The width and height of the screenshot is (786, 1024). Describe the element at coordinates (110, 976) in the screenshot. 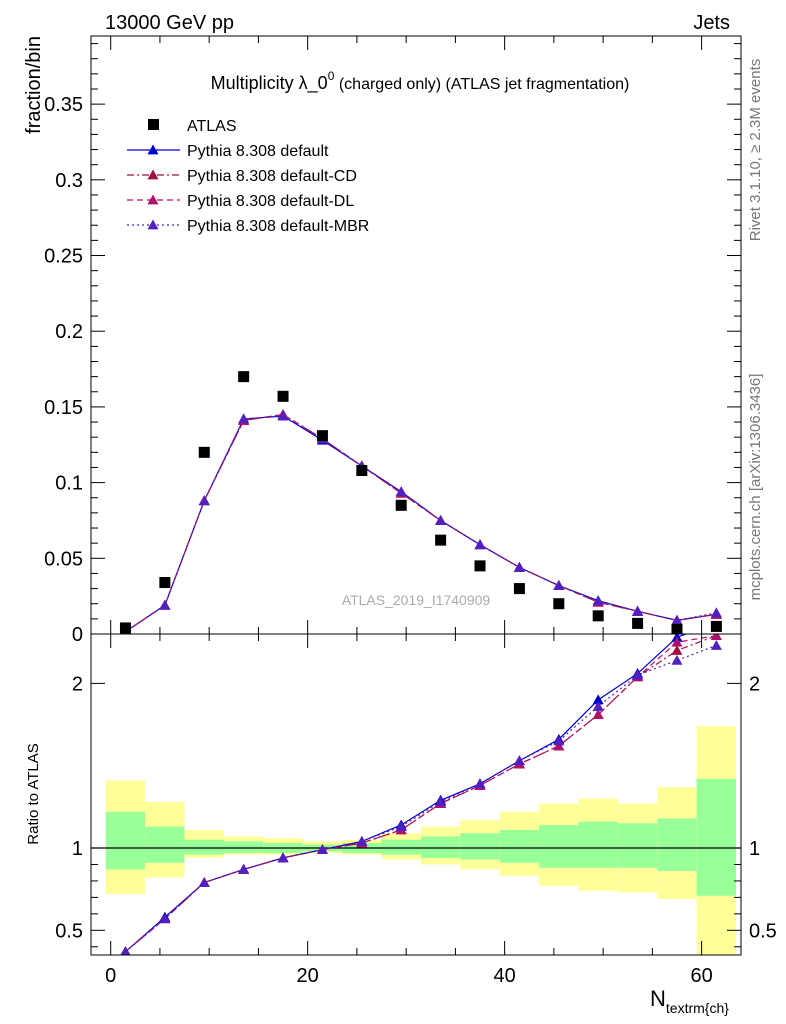

I see `x-tick-label: 0` at that location.